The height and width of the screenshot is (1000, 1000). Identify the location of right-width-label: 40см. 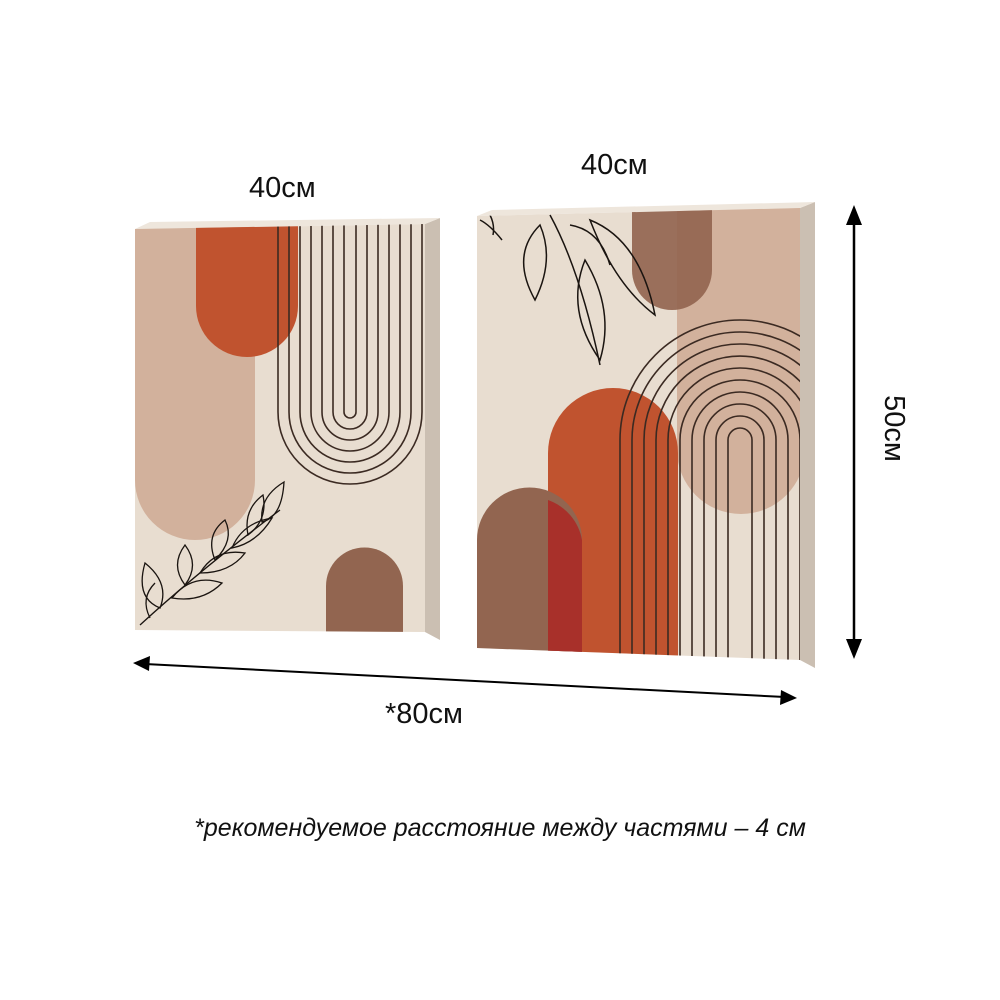
(614, 165).